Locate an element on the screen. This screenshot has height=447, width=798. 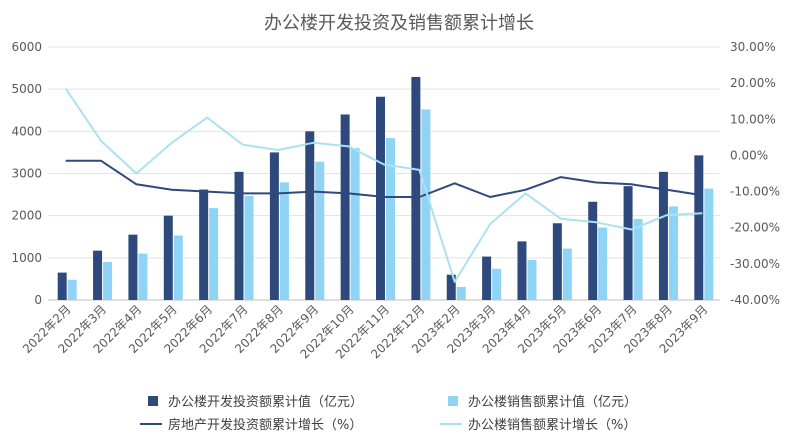
series-line is located at coordinates (384, 178).